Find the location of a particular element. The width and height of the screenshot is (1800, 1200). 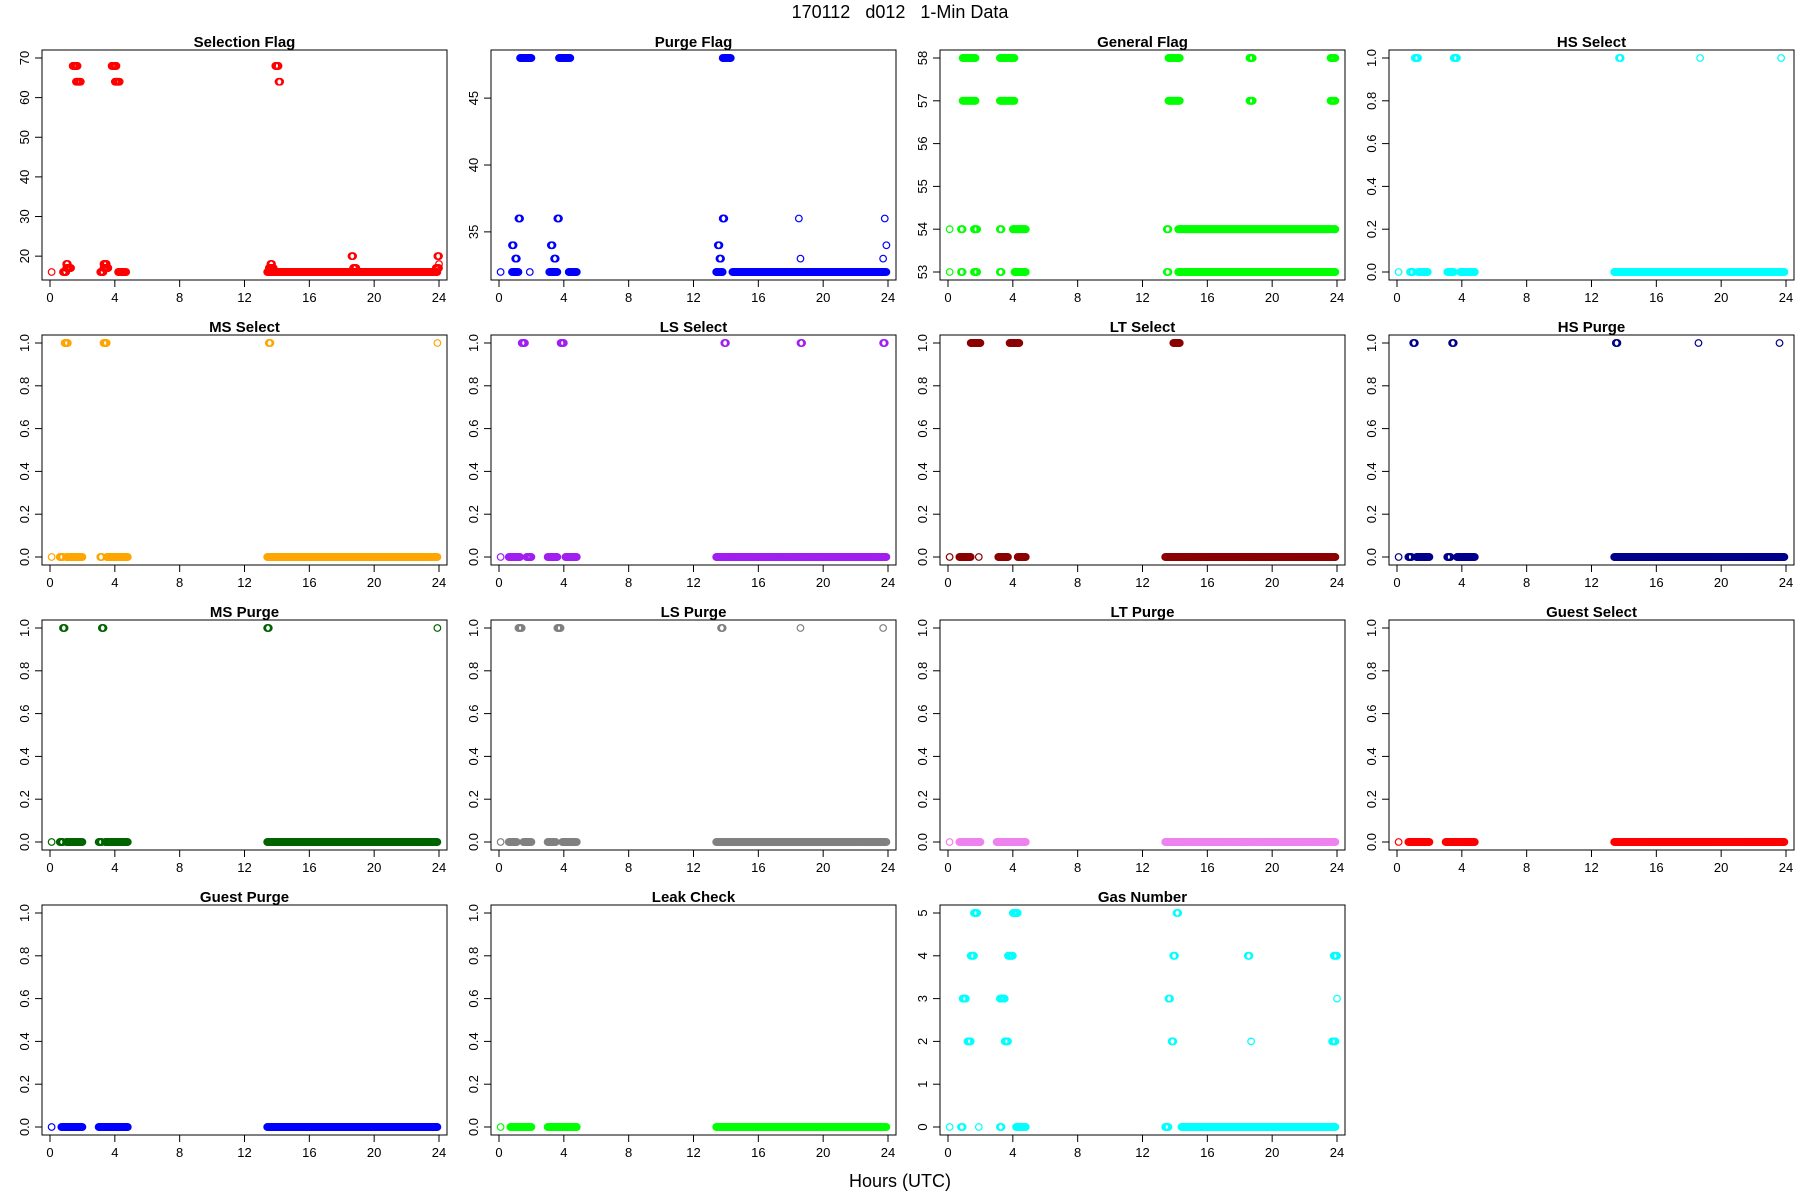

y-tick-label: 58 is located at coordinates (922, 58).